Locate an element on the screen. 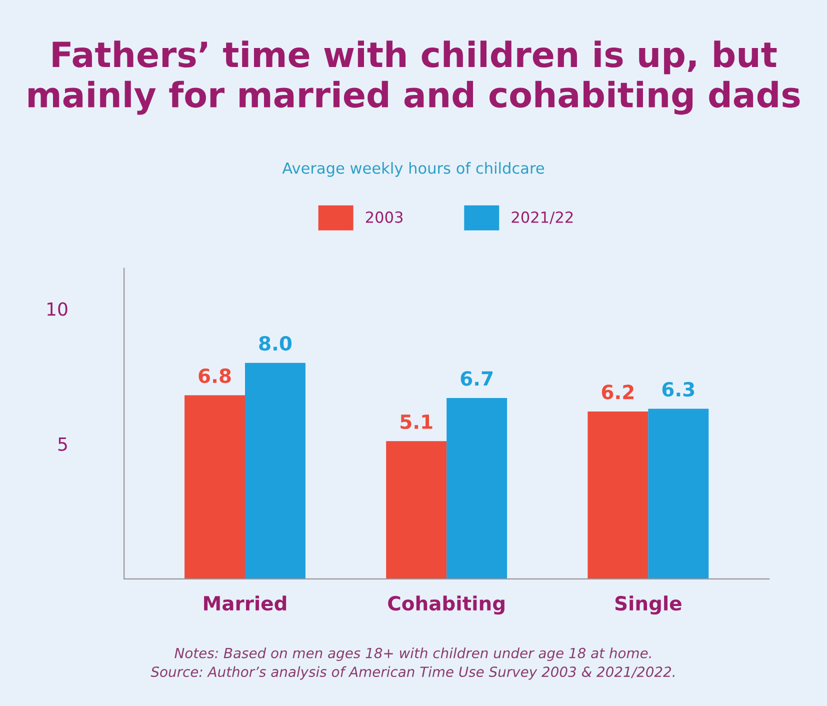 This screenshot has height=706, width=827. legend-label: 2003 is located at coordinates (384, 217).